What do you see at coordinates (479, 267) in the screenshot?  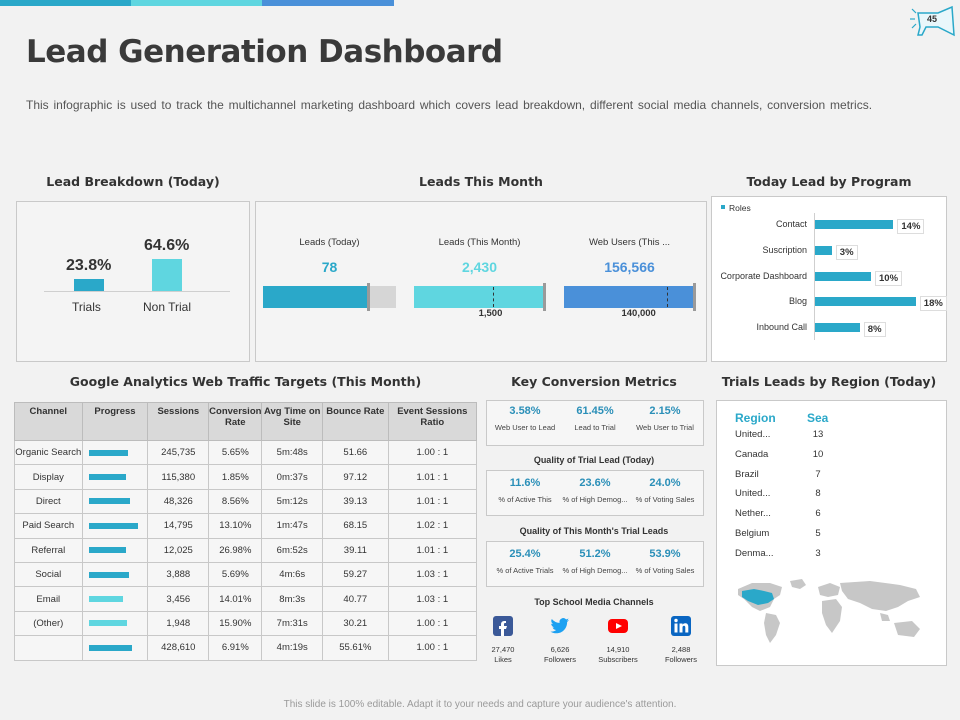 I see `gauge-value: 2,430` at bounding box center [479, 267].